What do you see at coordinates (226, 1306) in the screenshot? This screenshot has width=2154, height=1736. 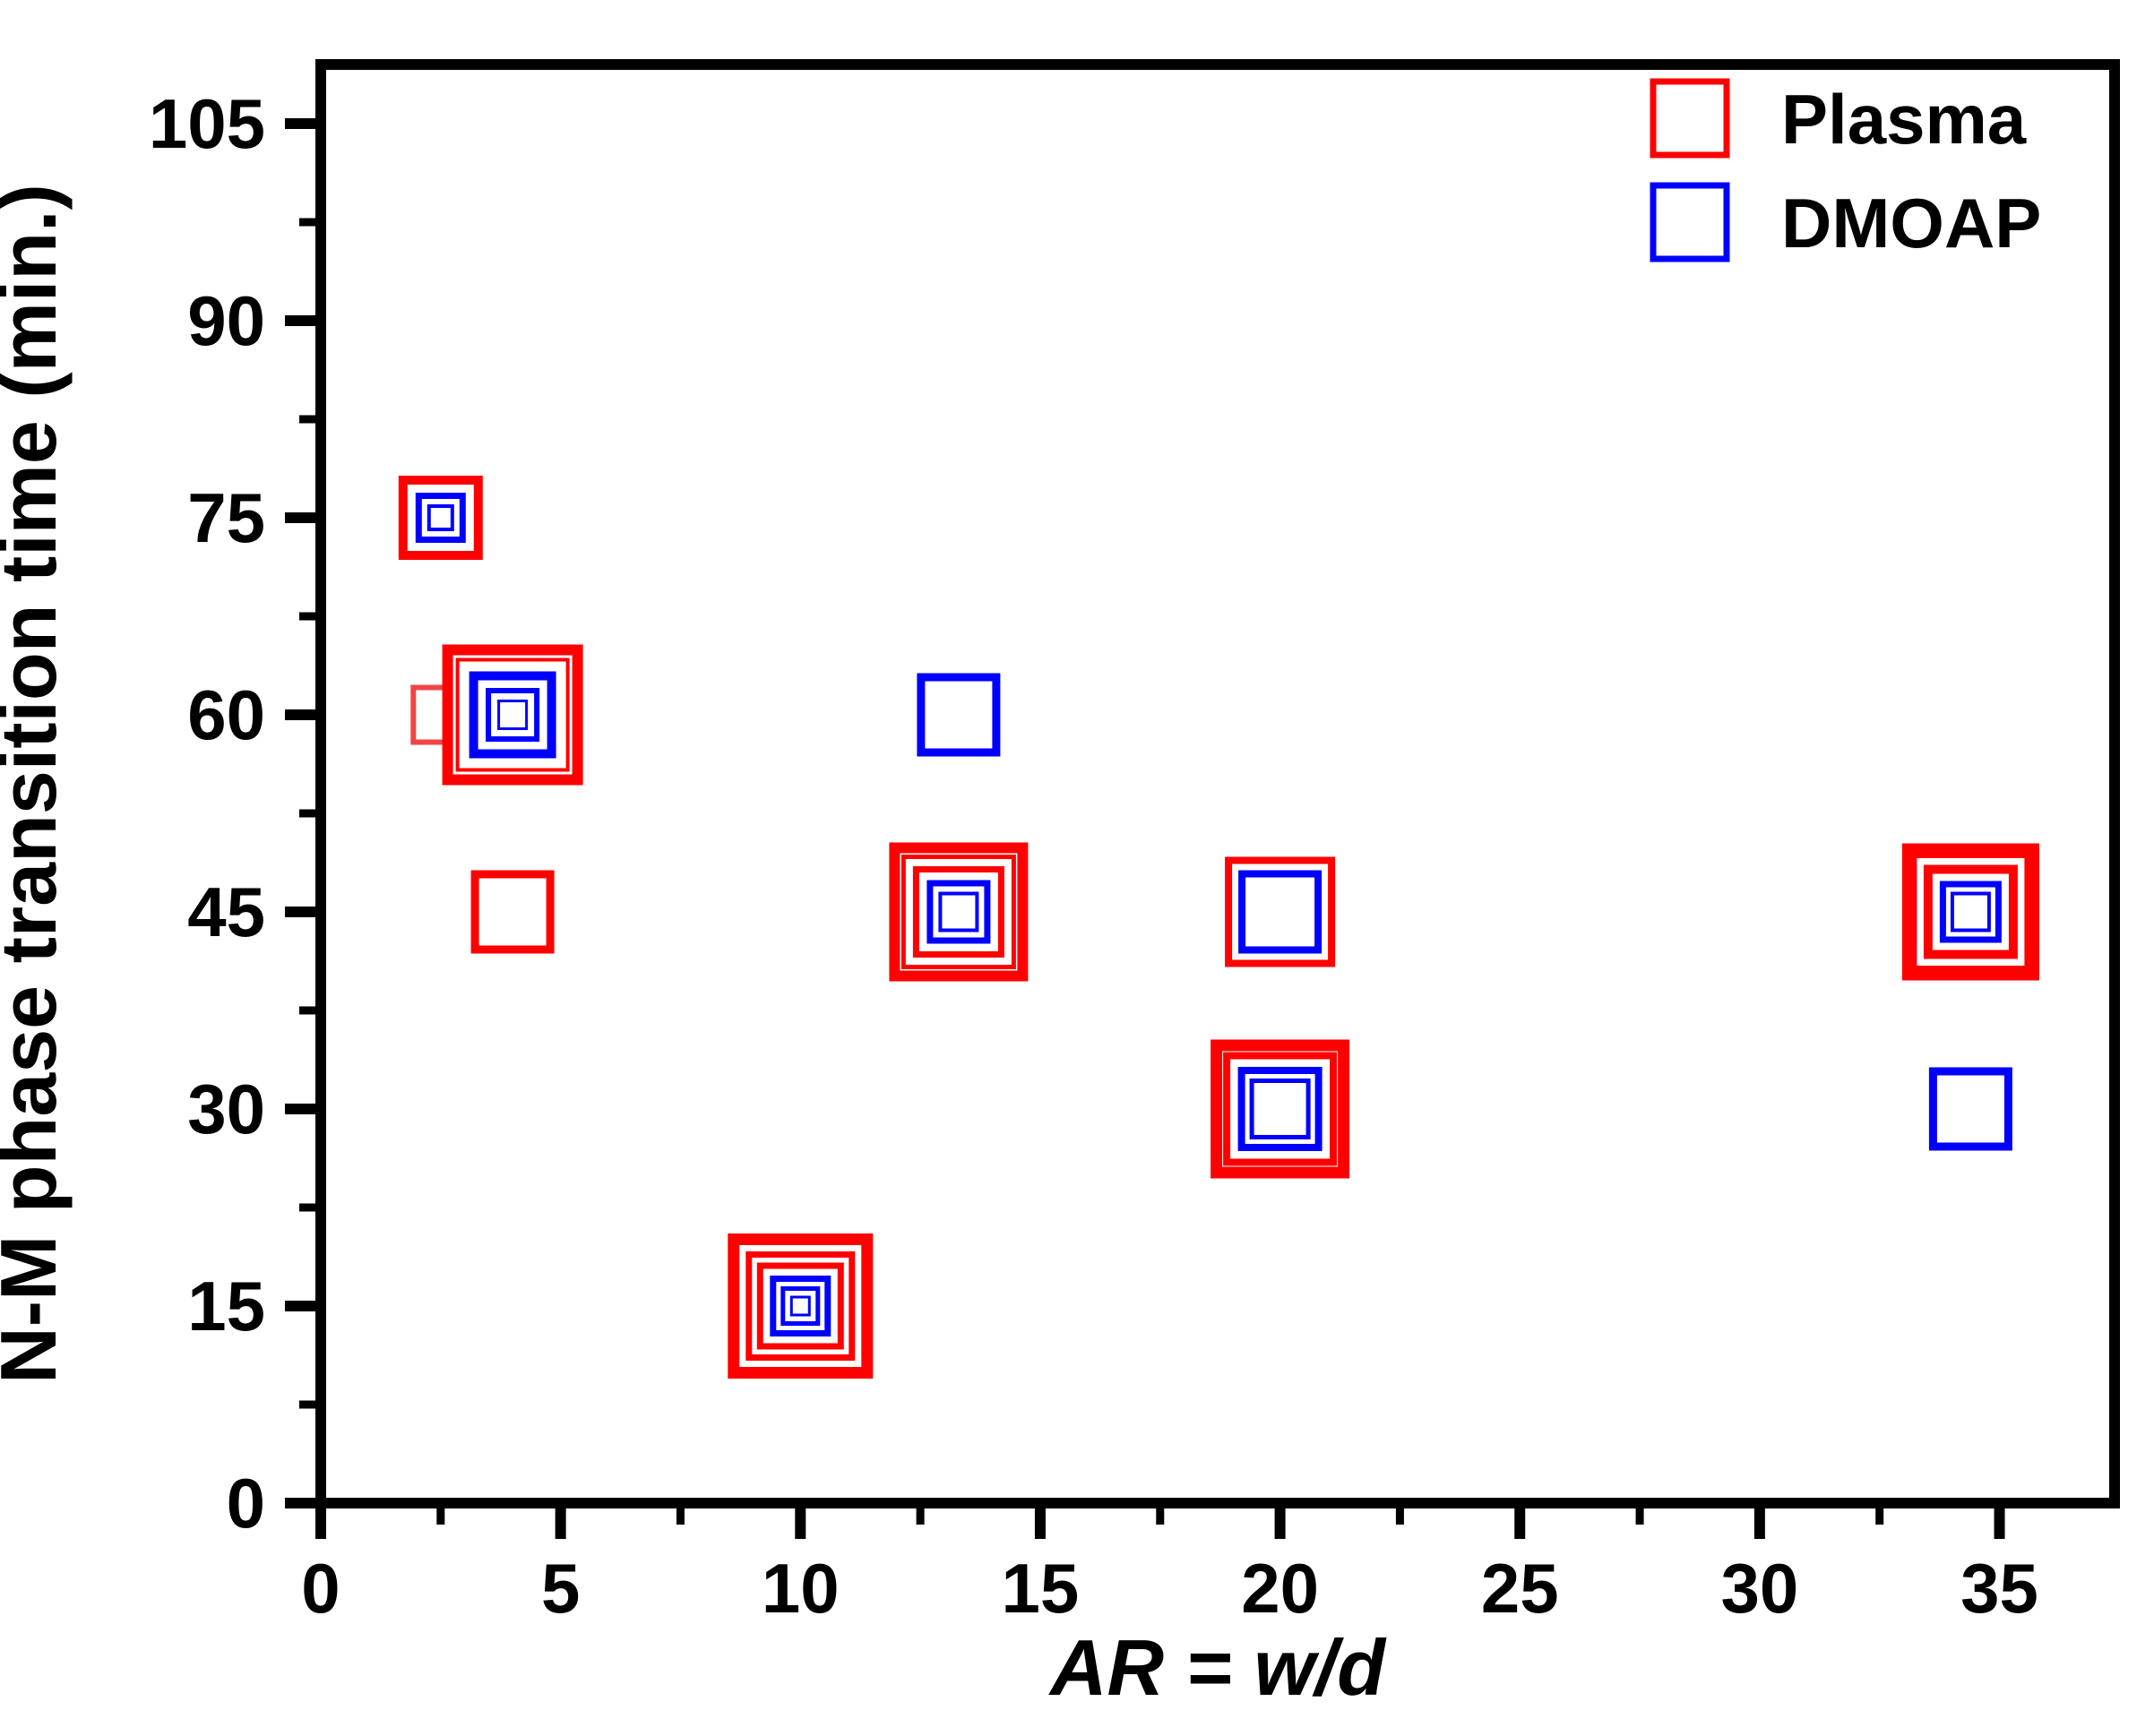 I see `y-tick-label: 15` at bounding box center [226, 1306].